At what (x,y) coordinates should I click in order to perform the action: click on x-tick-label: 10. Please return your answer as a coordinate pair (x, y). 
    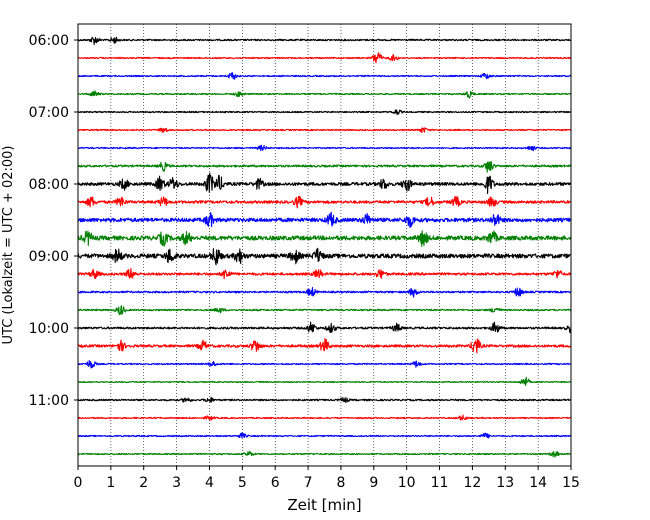
    Looking at the image, I should click on (407, 483).